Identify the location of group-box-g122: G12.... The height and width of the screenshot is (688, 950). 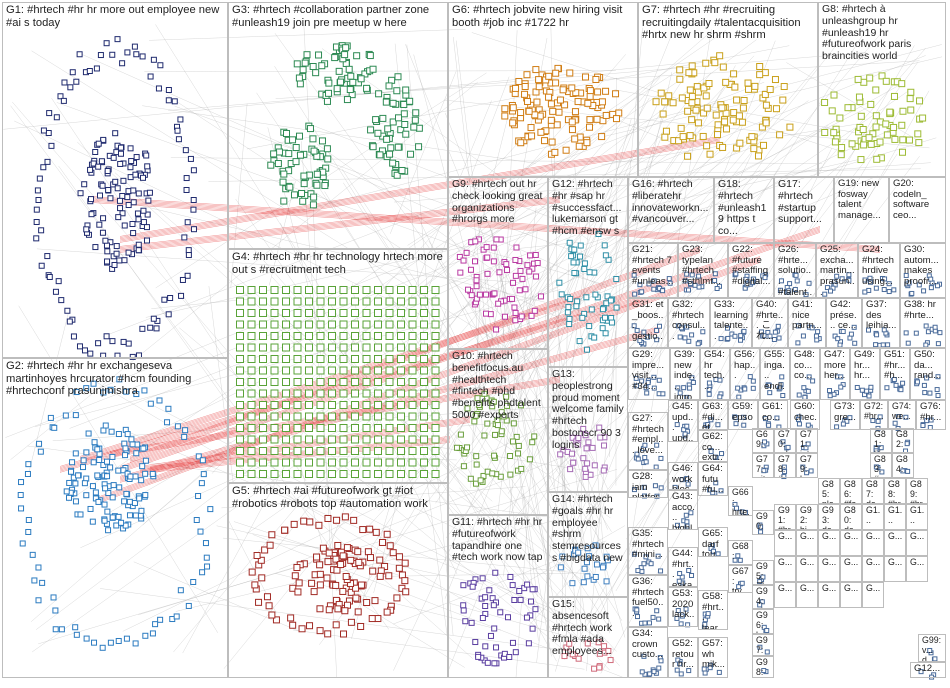
(928, 670).